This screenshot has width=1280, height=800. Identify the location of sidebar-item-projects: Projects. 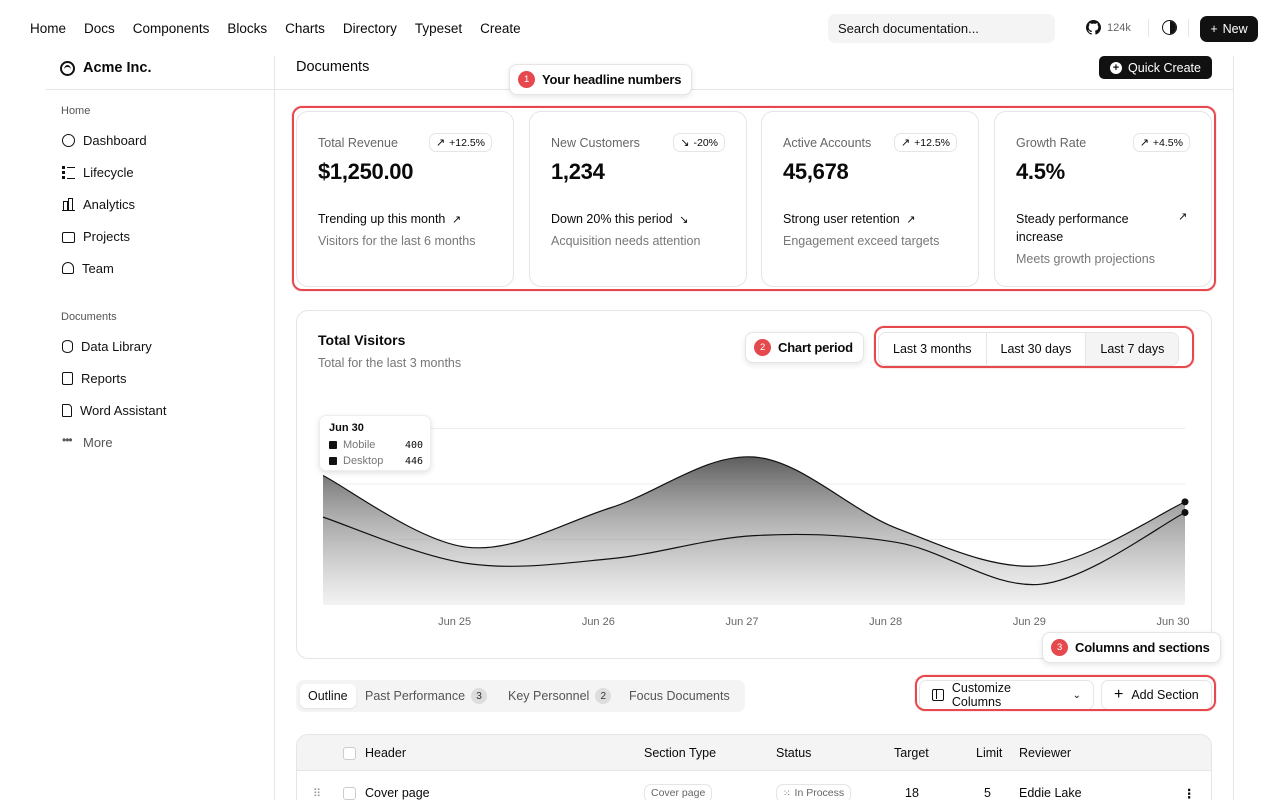
(96, 236).